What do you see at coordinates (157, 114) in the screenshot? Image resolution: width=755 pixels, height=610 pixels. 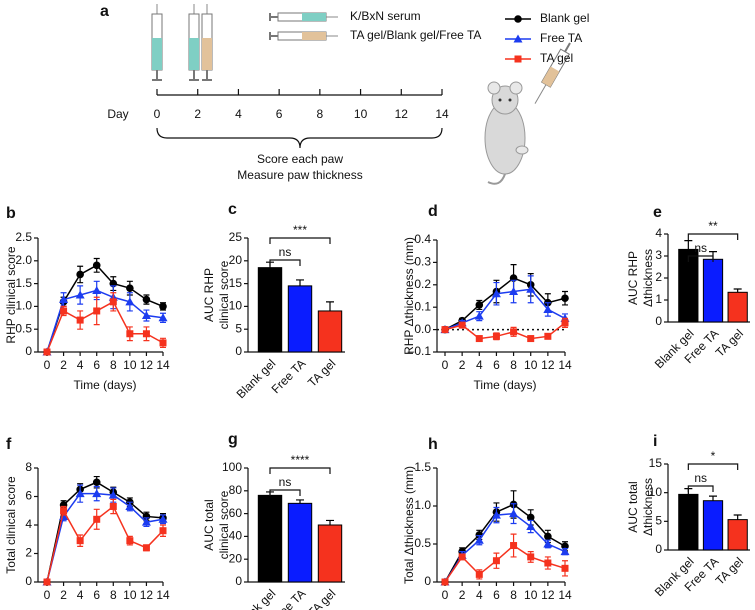 I see `timeline-tick-label: 0` at bounding box center [157, 114].